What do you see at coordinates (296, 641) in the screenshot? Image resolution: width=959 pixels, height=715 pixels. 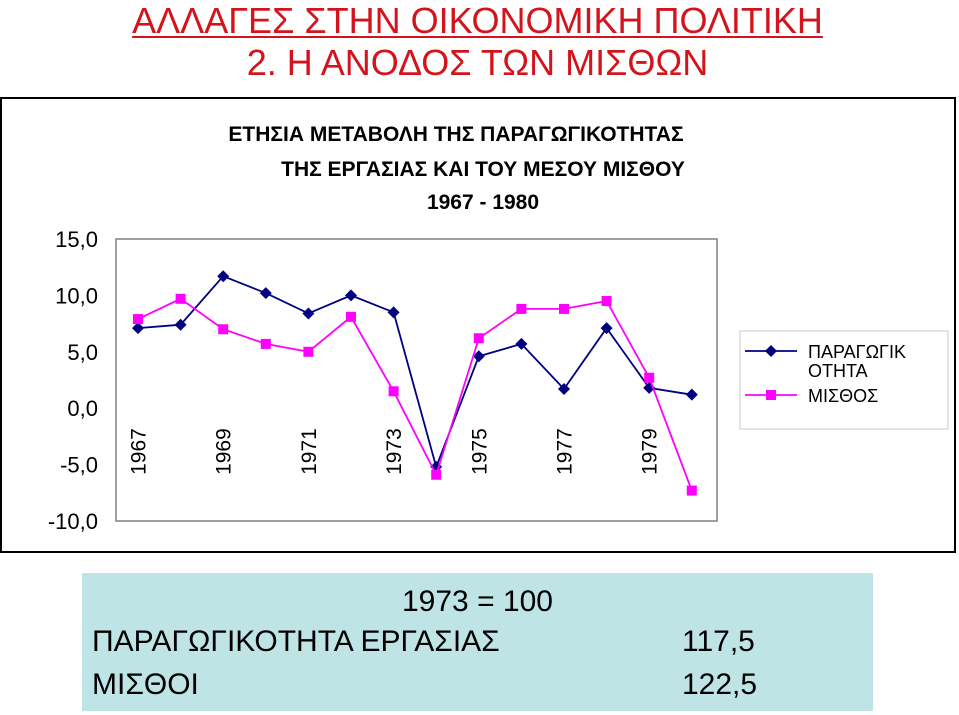 I see `productivity-label: ΠΑΡΑΓΩΓΙΚΟΤΗΤΑ ΕΡΓΑΣΙΑΣ` at bounding box center [296, 641].